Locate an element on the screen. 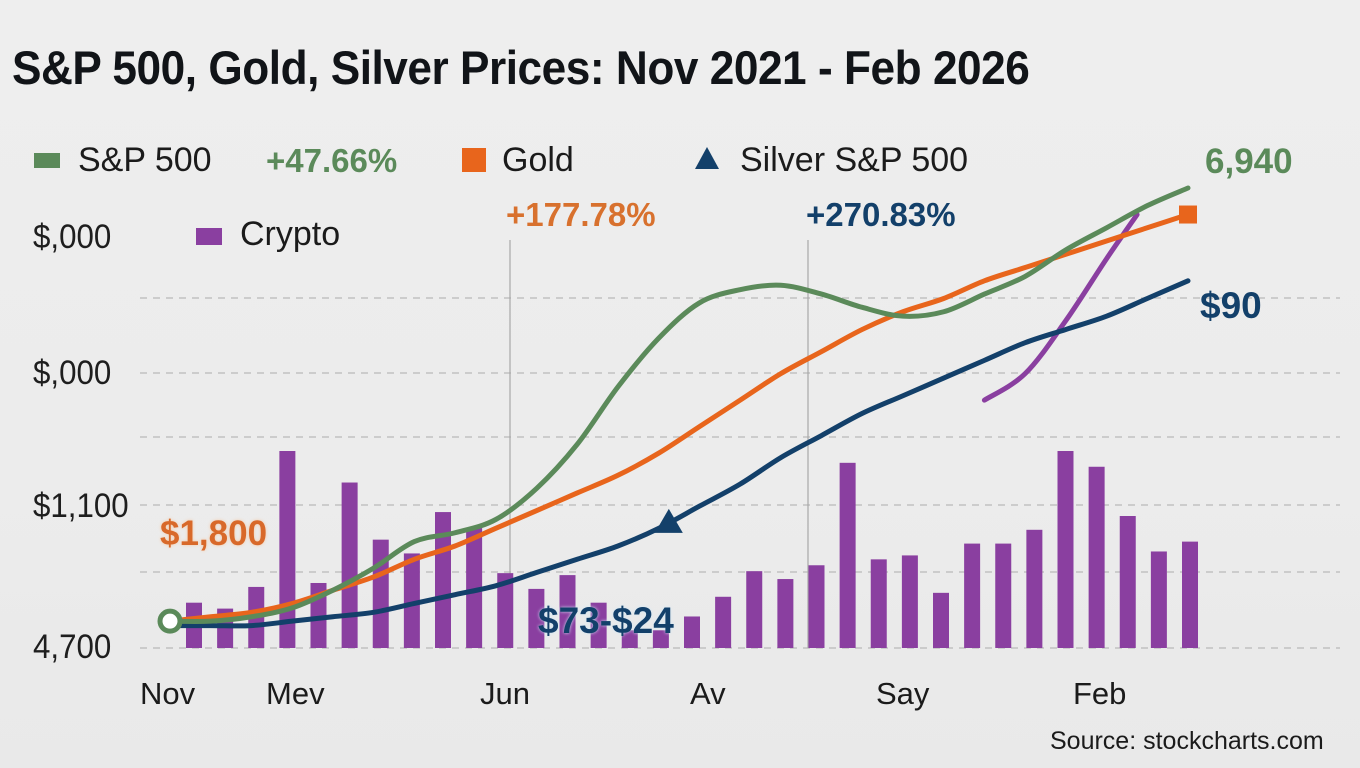 The width and height of the screenshot is (1360, 768). gold-end-marker-square is located at coordinates (1188, 214).